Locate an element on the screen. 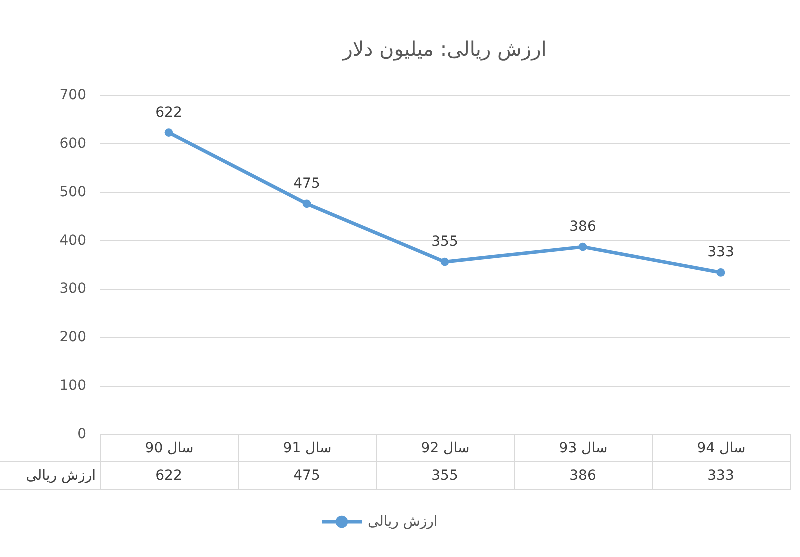  data-label: 386 is located at coordinates (583, 476).